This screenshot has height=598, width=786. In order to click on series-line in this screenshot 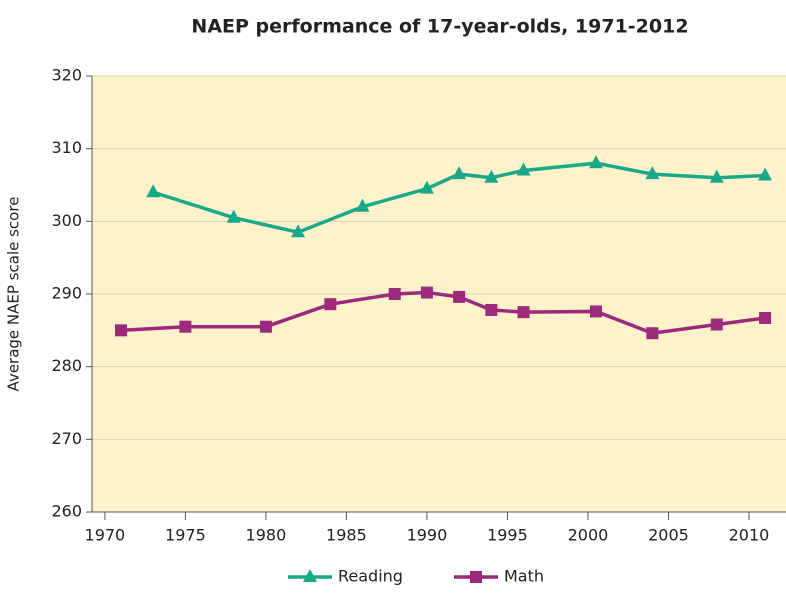, I will do `click(459, 198)`.